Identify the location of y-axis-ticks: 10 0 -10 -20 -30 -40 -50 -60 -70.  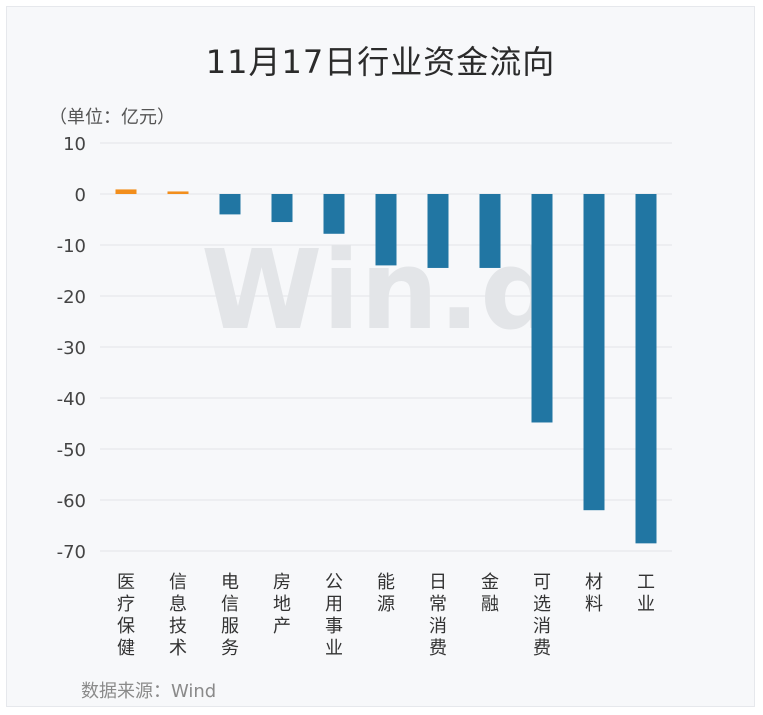
(71, 348).